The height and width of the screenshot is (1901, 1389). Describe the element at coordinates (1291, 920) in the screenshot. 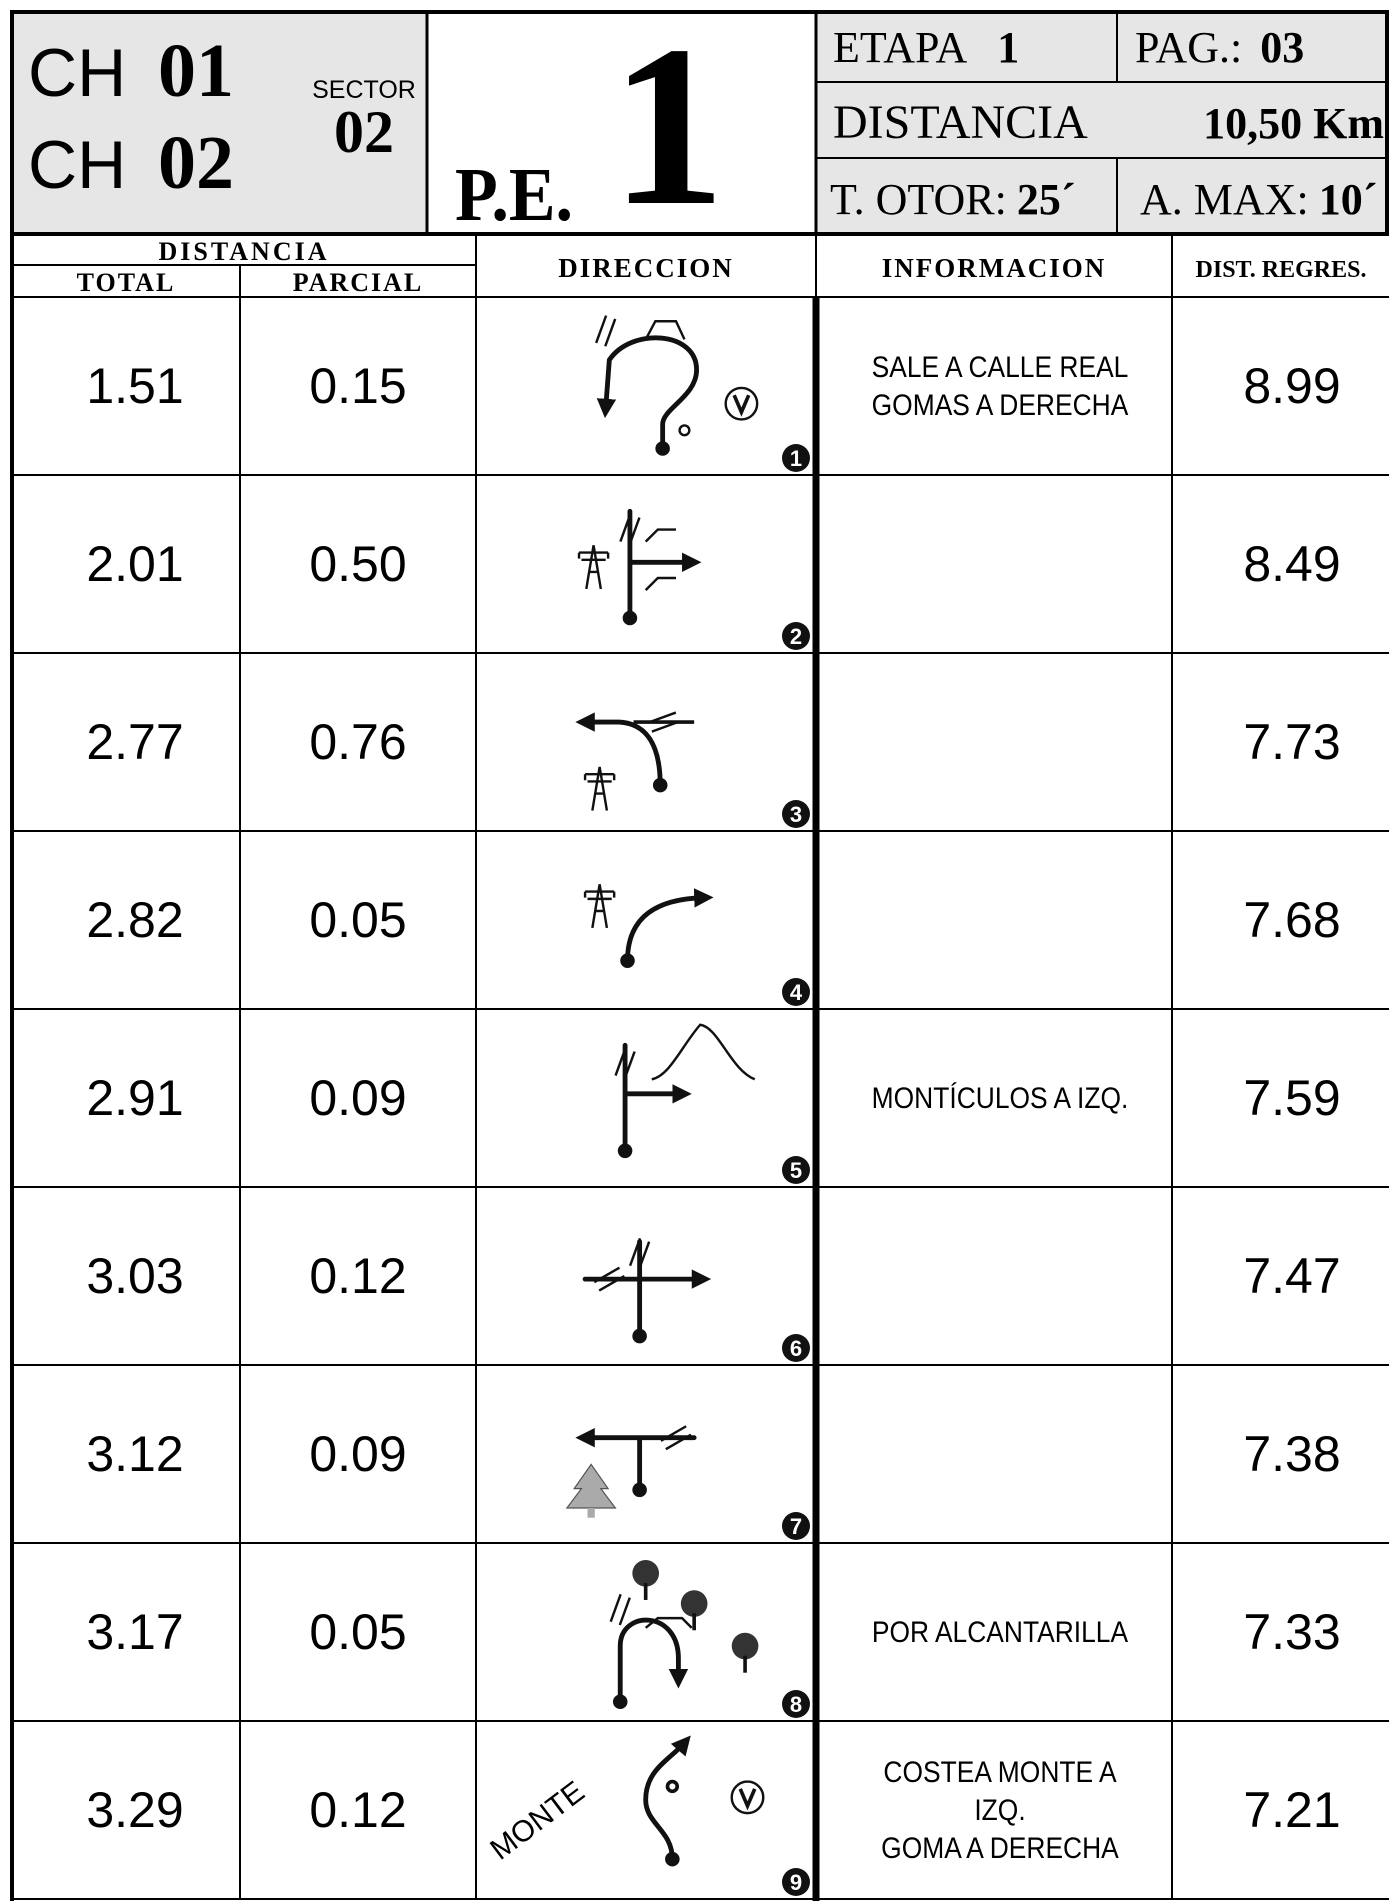

I see `regres: 7.68` at that location.